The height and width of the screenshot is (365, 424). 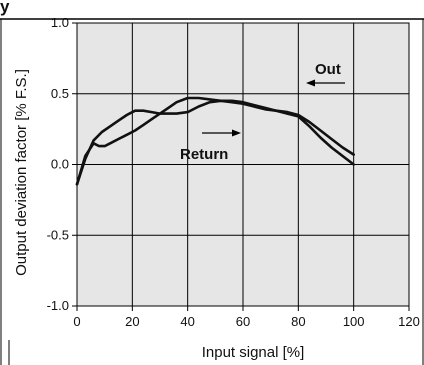 I want to click on annotation-out: Out, so click(x=328, y=69).